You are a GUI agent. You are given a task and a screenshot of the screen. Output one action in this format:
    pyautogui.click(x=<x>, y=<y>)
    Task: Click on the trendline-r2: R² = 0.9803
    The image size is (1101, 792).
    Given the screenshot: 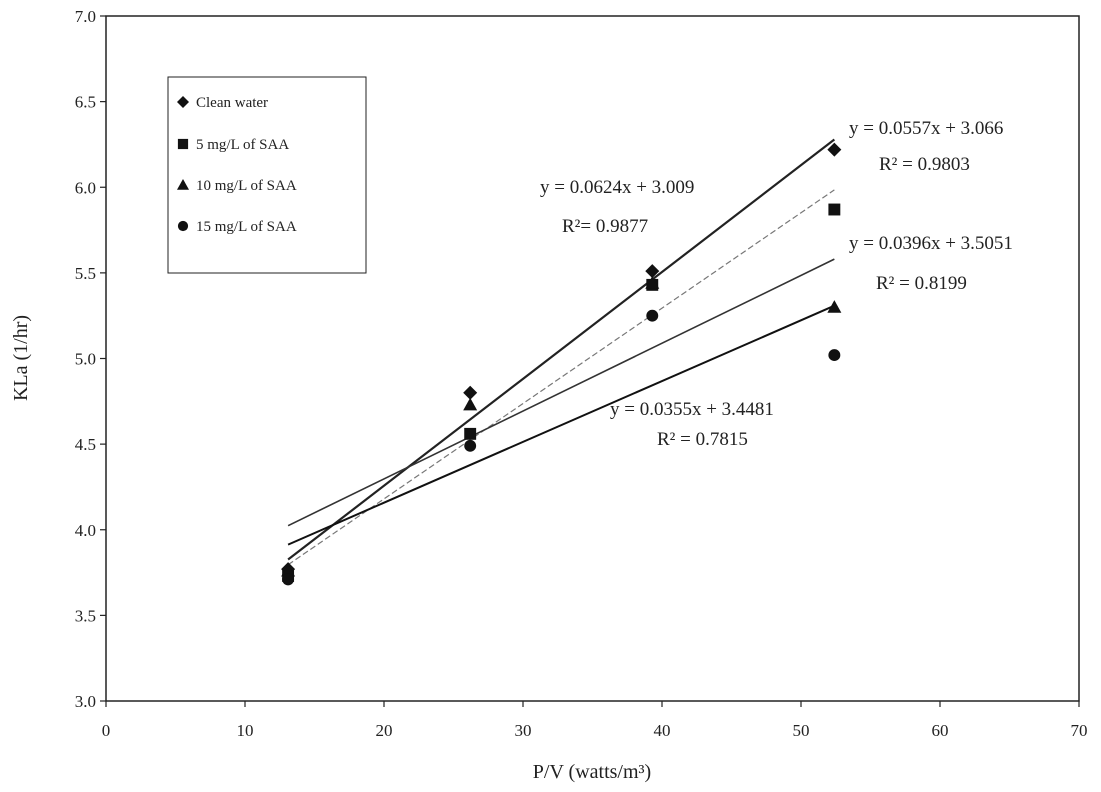 What is the action you would take?
    pyautogui.click(x=924, y=164)
    